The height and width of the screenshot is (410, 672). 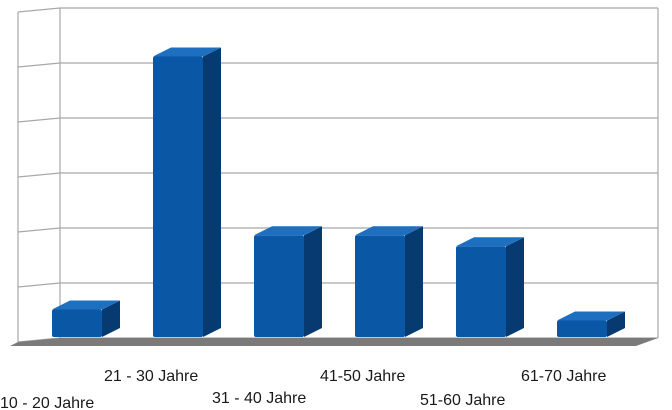 I want to click on category-label: 21 - 30 Jahre, so click(x=151, y=376).